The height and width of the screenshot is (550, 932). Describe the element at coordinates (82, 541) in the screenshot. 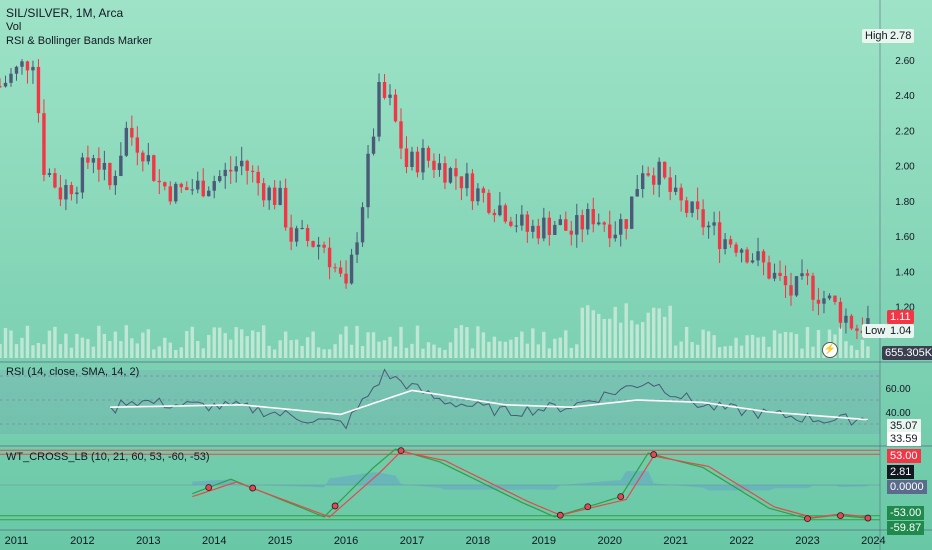

I see `x-tick-label: 2012` at that location.